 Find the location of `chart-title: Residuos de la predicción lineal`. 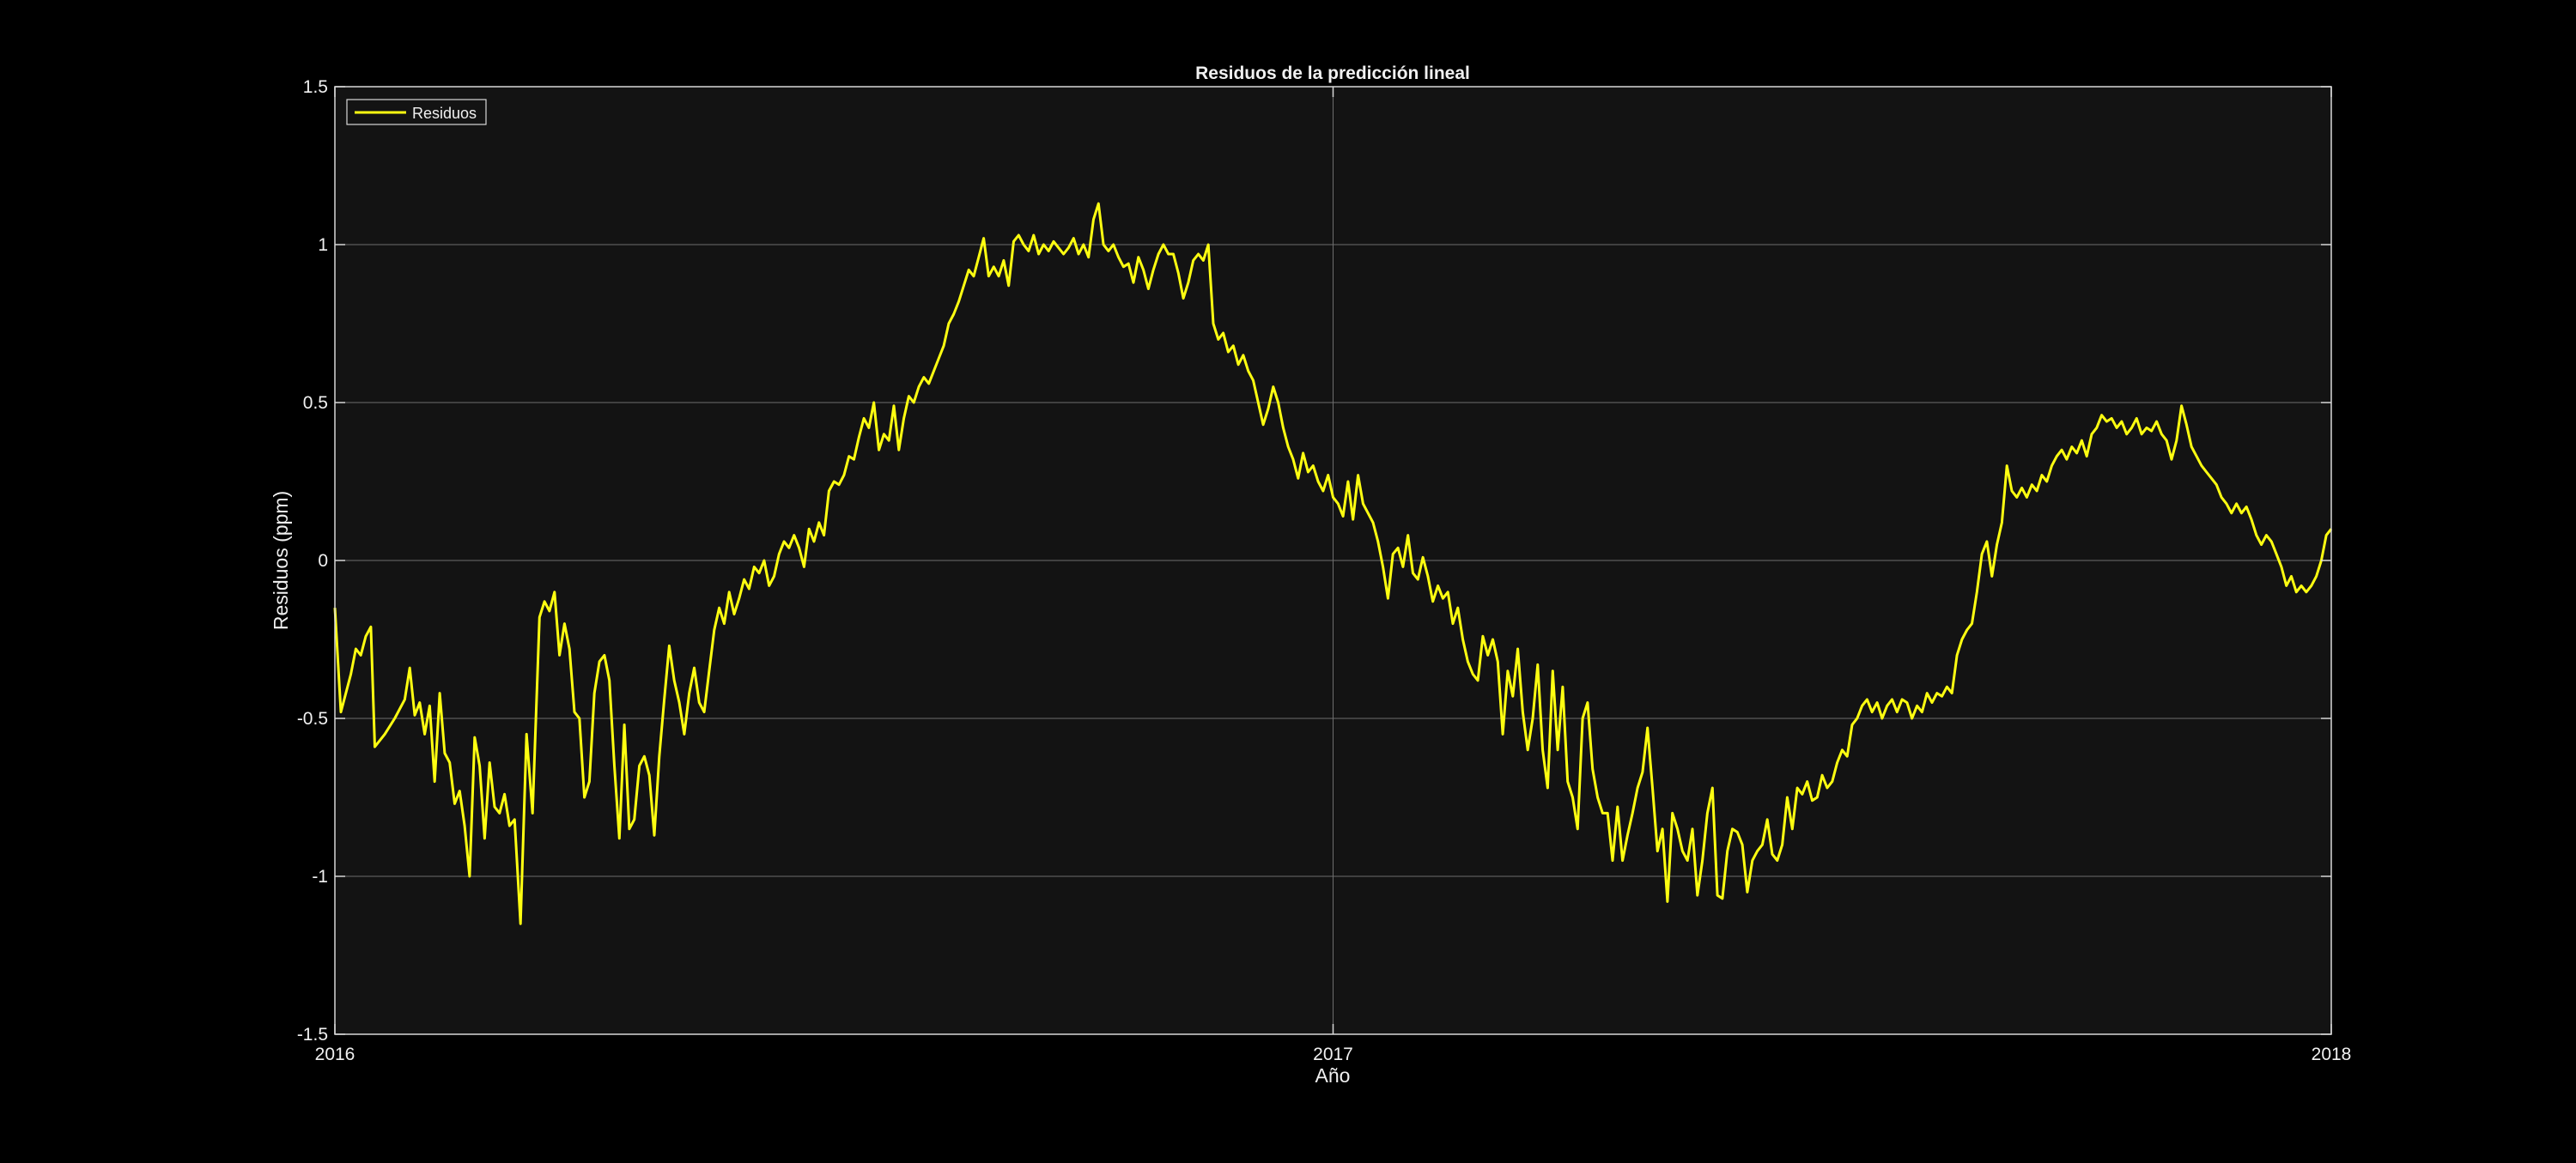

chart-title: Residuos de la predicción lineal is located at coordinates (1332, 73).